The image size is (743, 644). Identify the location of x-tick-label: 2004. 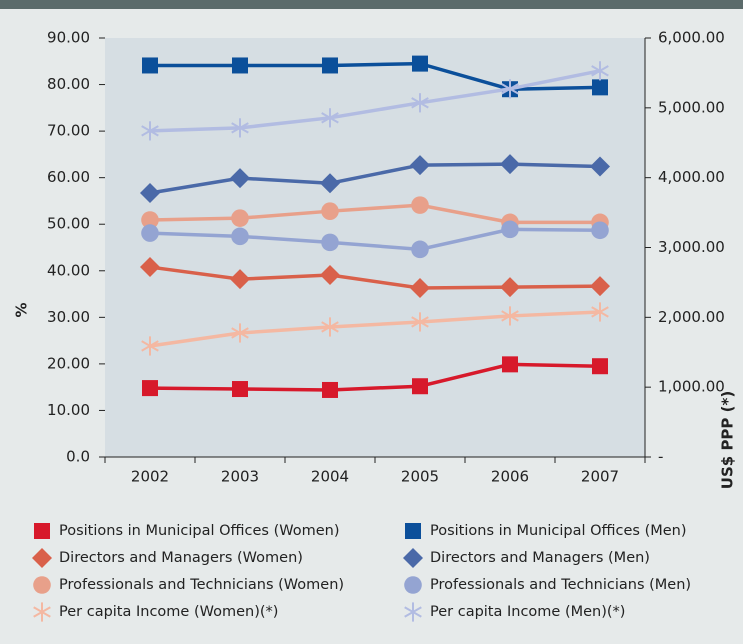
(330, 477).